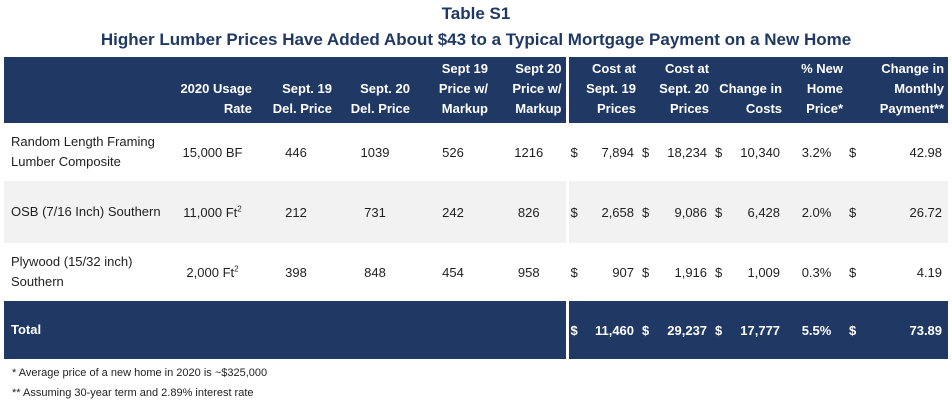  I want to click on usage-rate: 2,000 Ft2, so click(212, 272).